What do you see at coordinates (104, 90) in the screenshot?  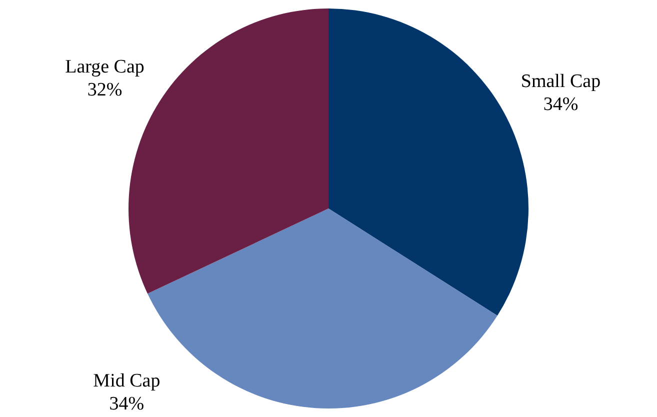 I see `data-label: 32%` at bounding box center [104, 90].